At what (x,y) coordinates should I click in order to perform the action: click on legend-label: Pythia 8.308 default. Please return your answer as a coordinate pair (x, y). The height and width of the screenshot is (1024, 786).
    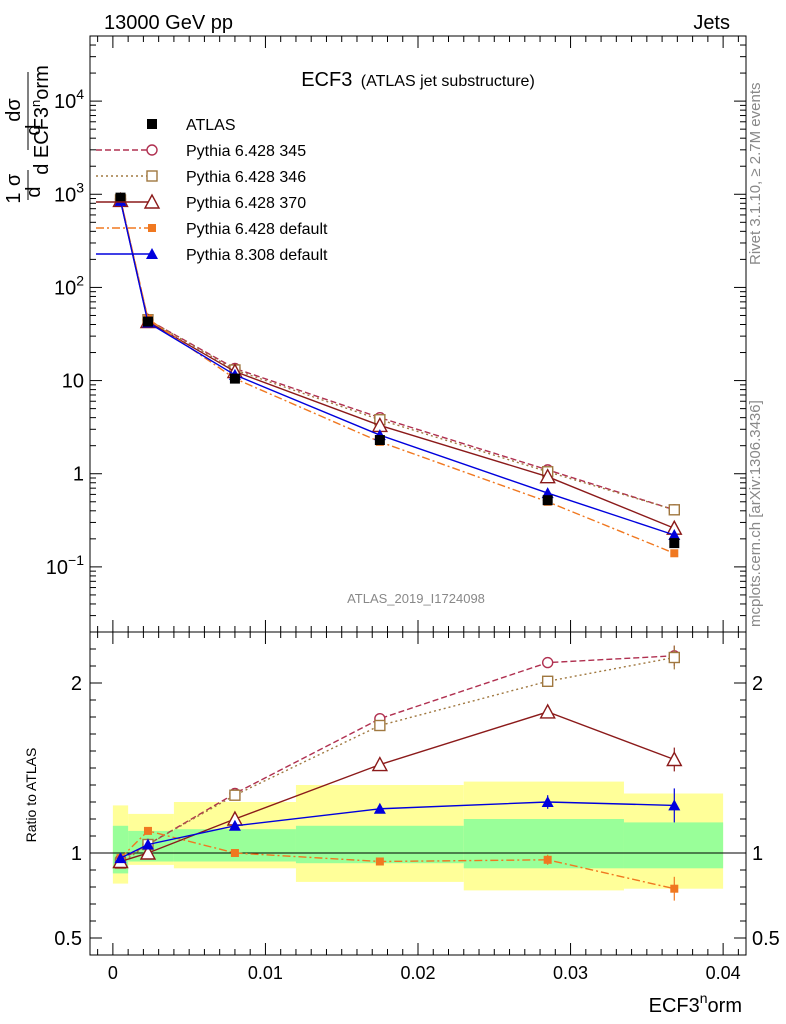
    Looking at the image, I should click on (257, 255).